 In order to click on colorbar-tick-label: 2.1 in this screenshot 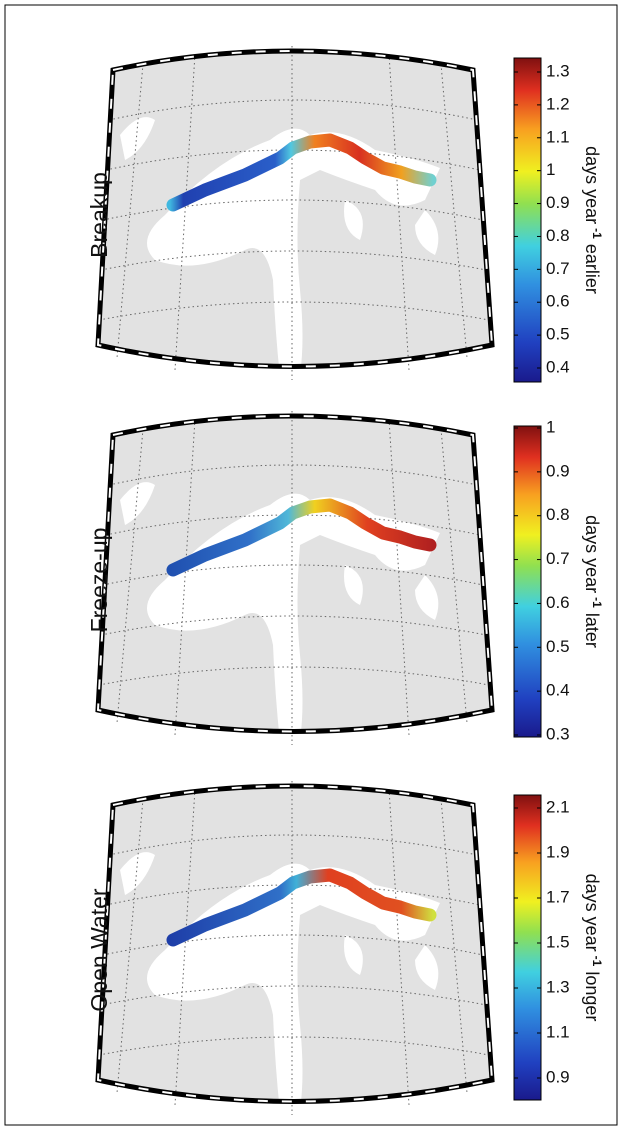, I will do `click(558, 806)`.